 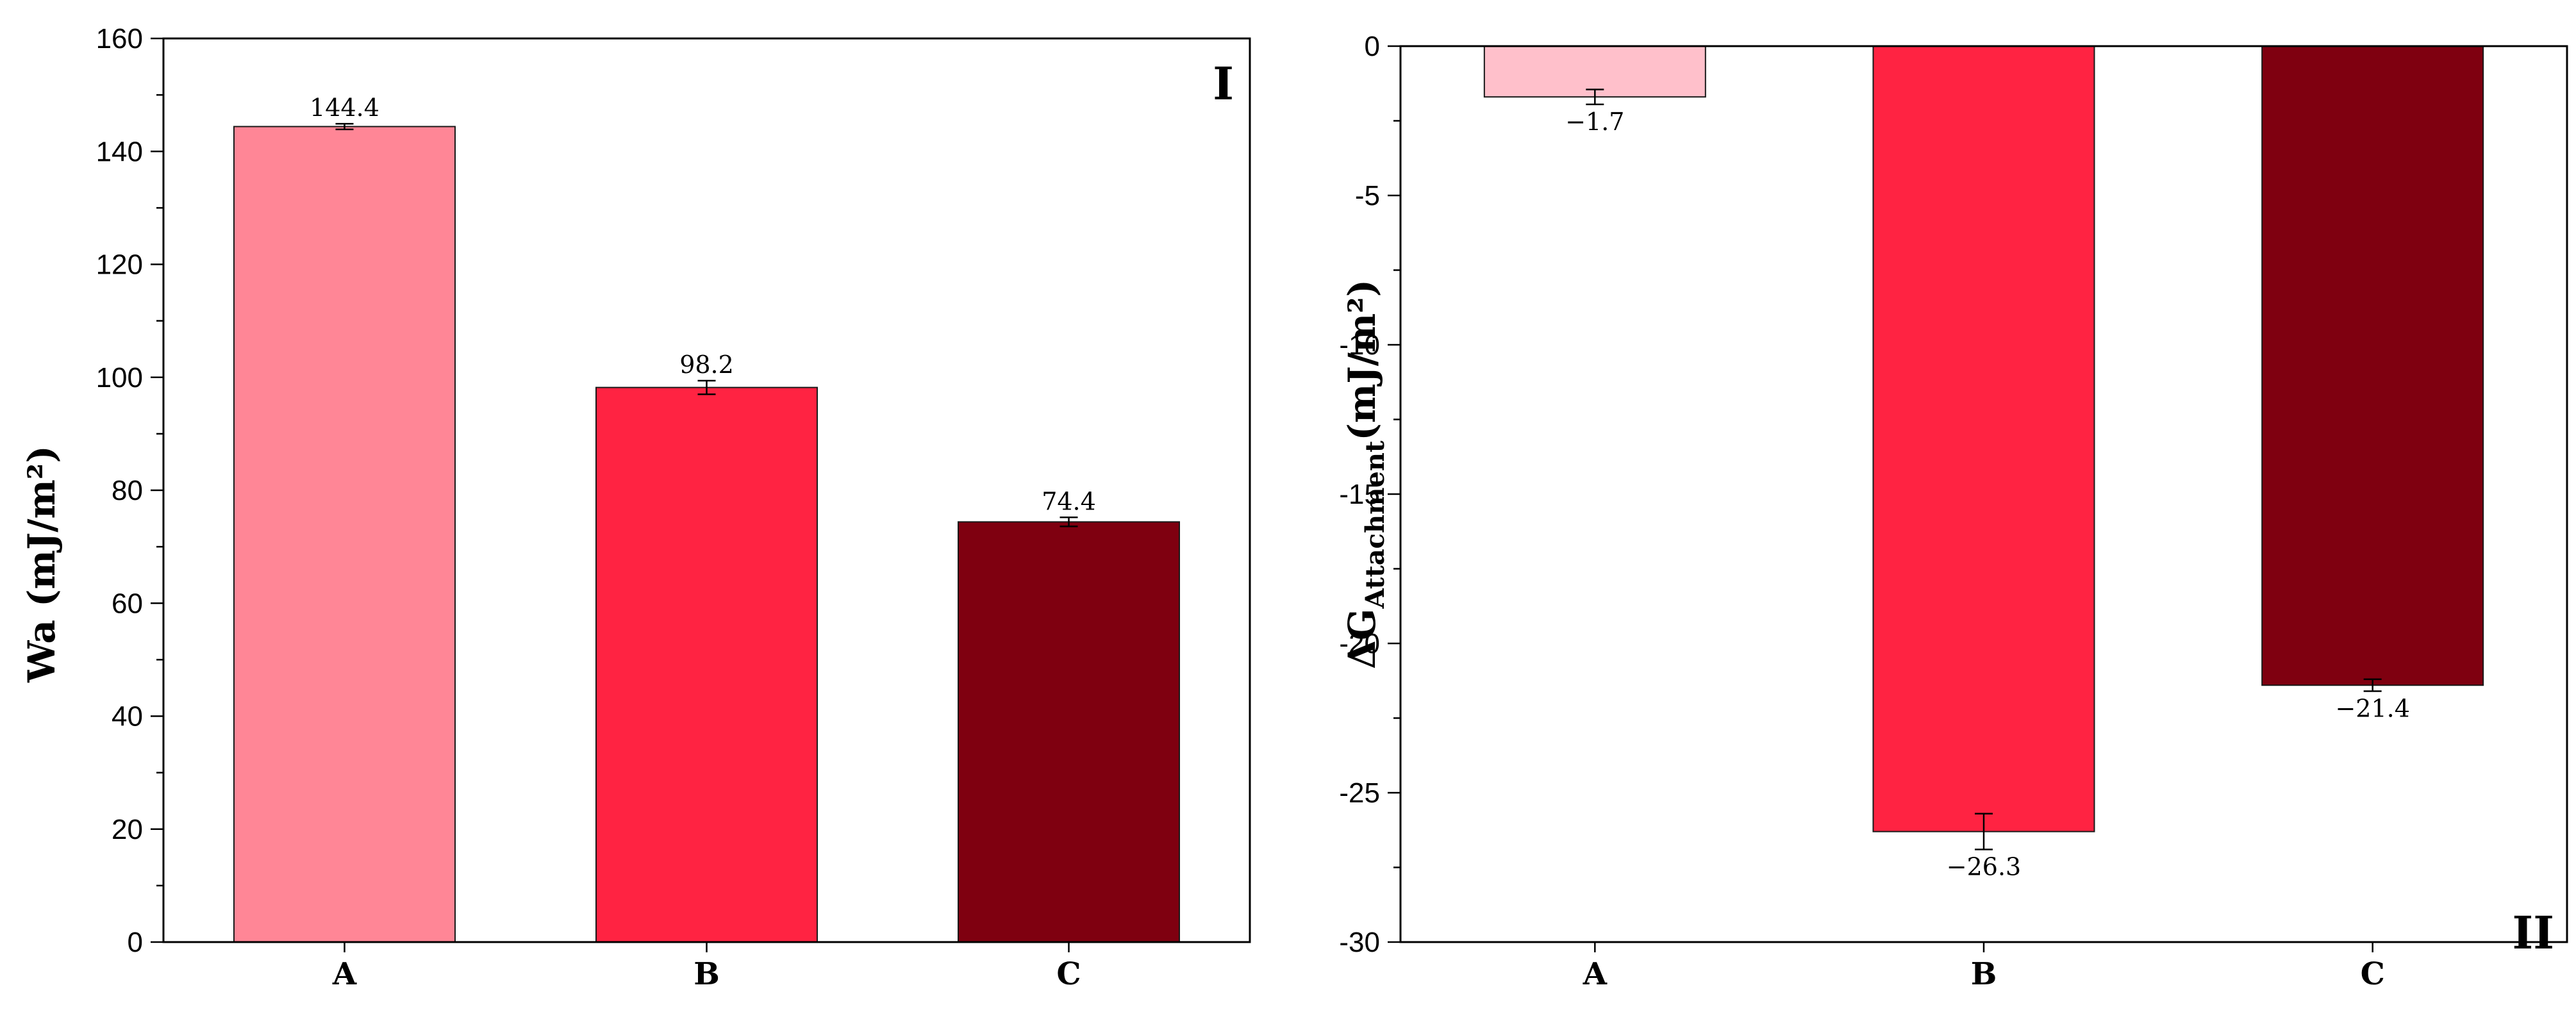 What do you see at coordinates (119, 151) in the screenshot?
I see `y-tick-label: 140` at bounding box center [119, 151].